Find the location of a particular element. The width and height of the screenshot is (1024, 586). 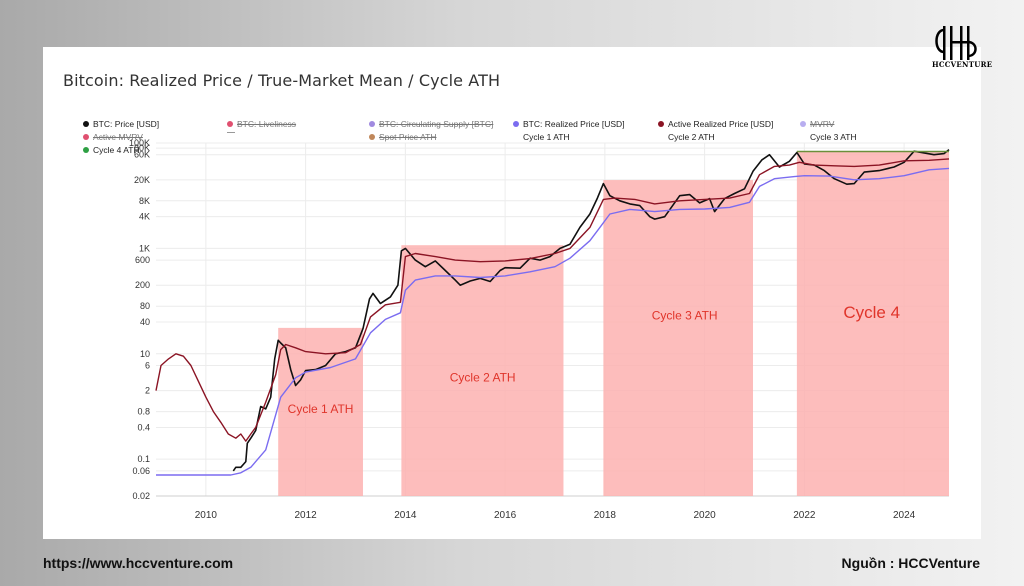

legend-item: Spot Price ATH is located at coordinates (402, 137).